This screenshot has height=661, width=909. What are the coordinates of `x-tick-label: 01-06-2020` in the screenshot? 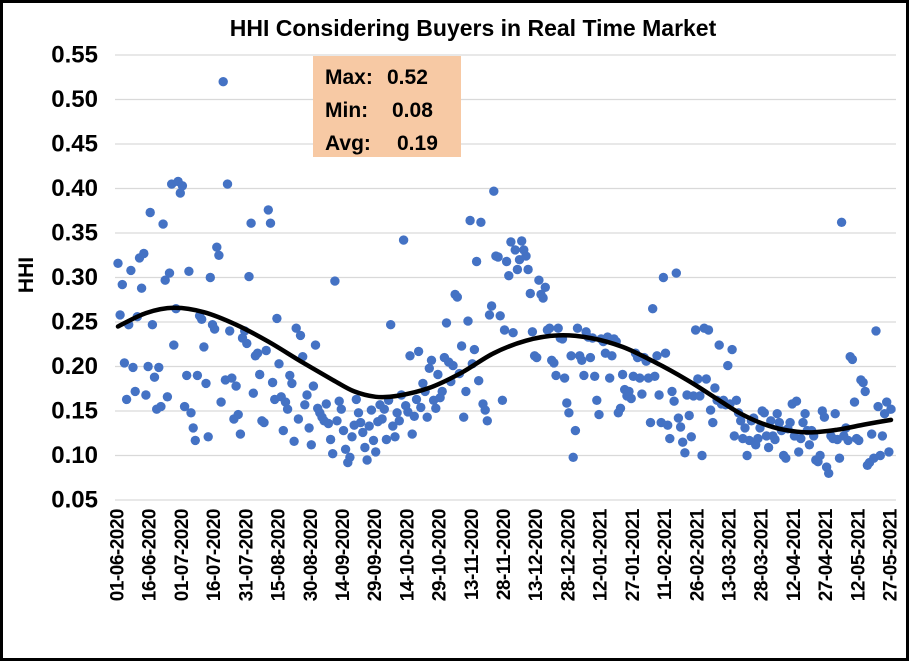 It's located at (118, 555).